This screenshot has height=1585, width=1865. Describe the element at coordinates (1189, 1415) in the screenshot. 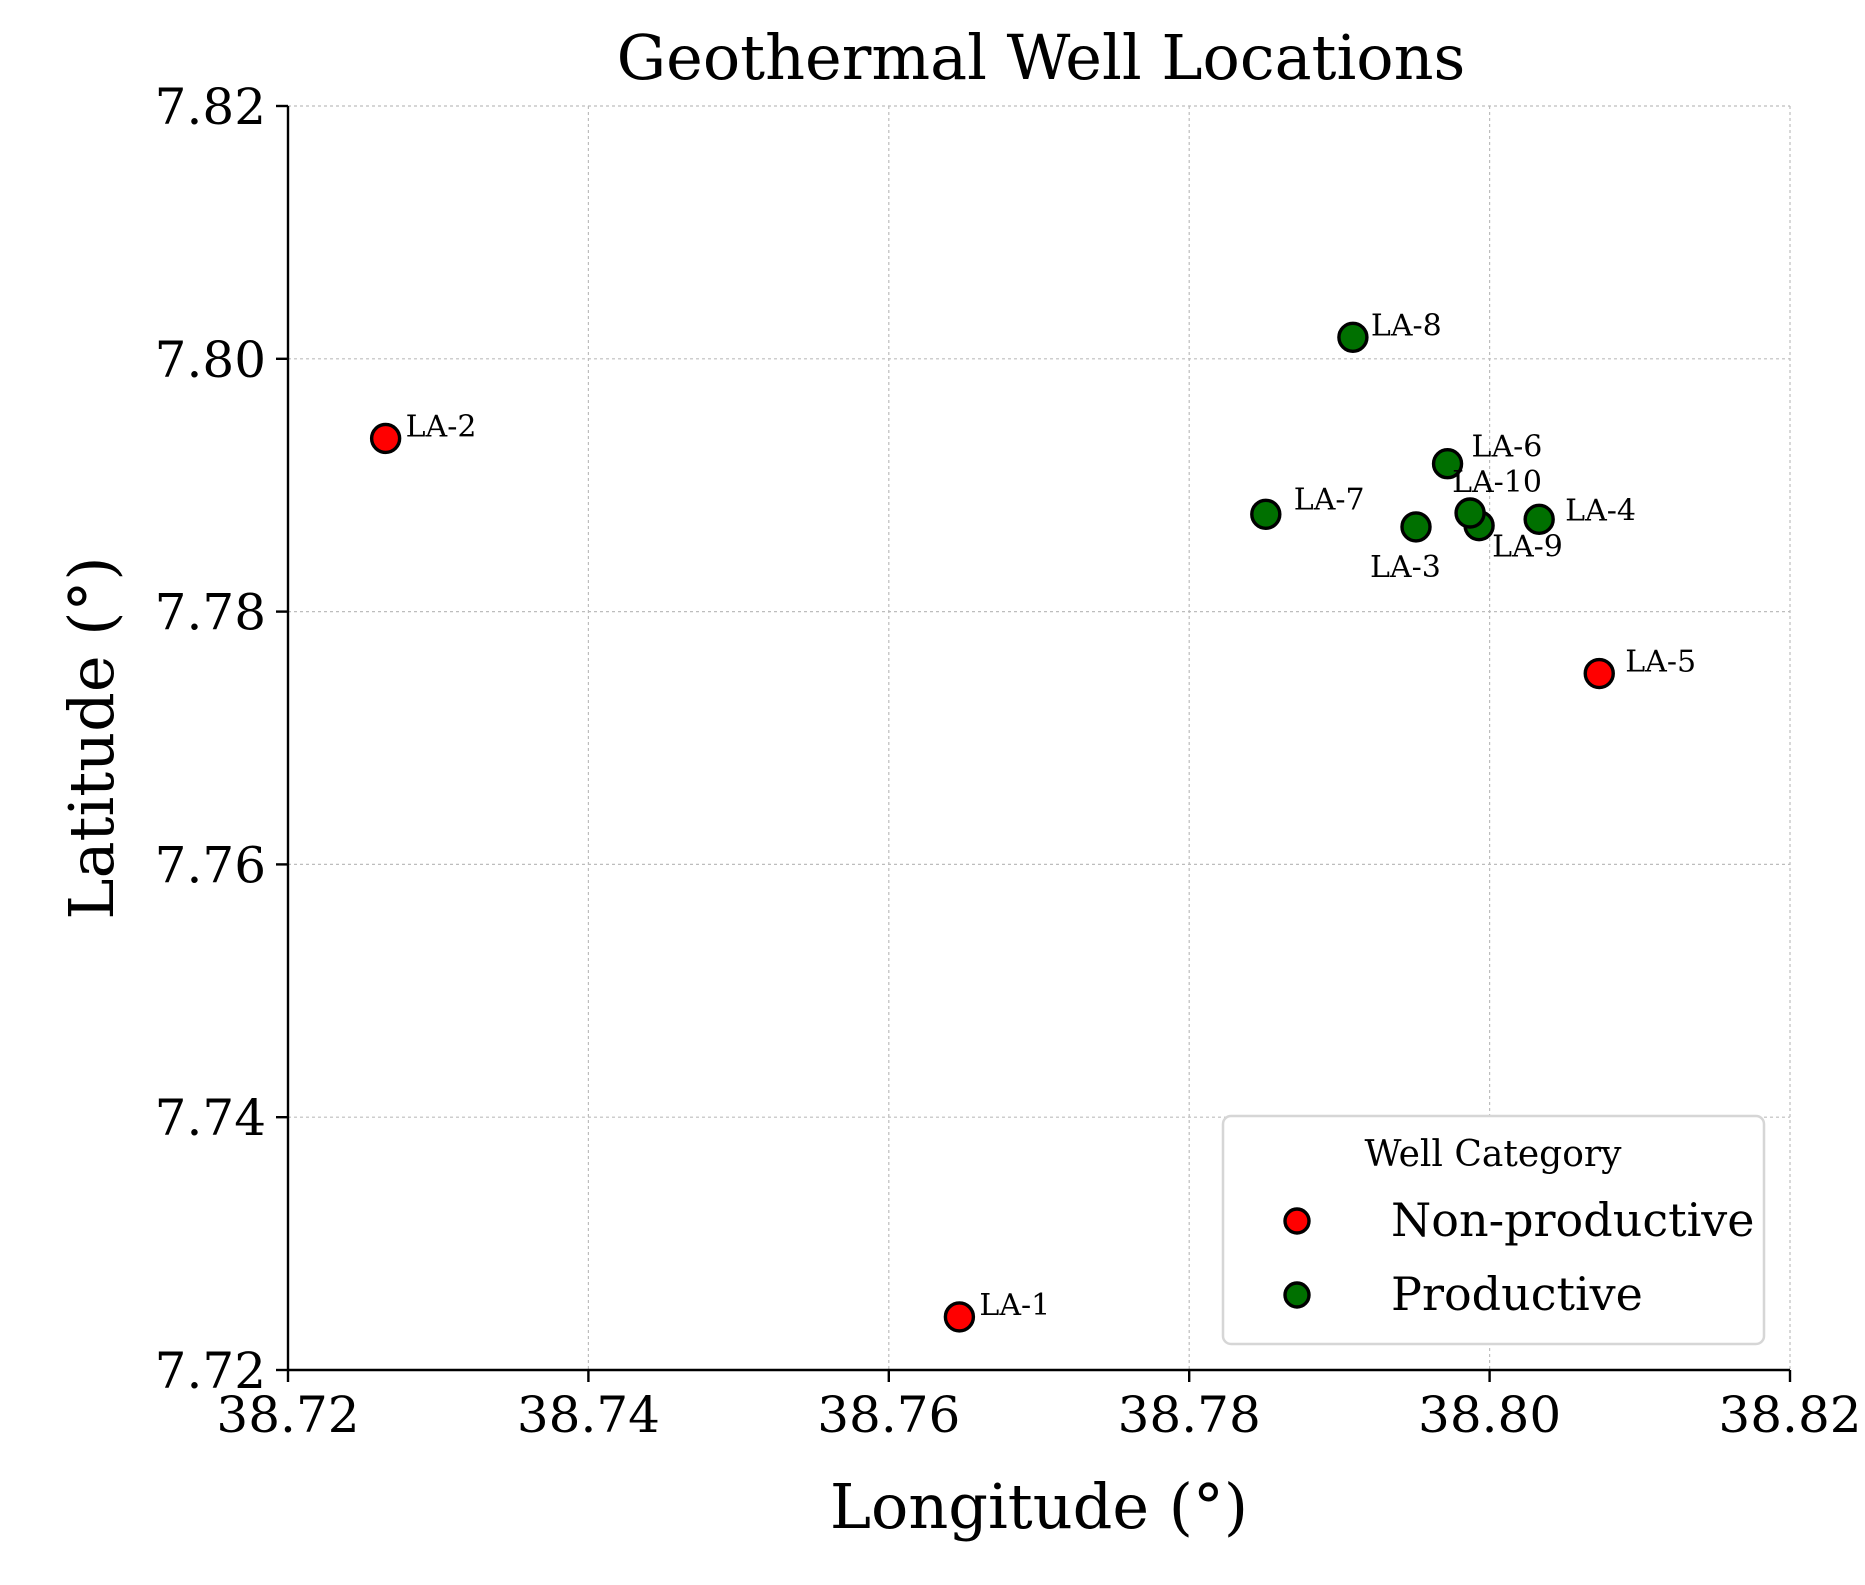

I see `x-tick-label: 38.78` at that location.